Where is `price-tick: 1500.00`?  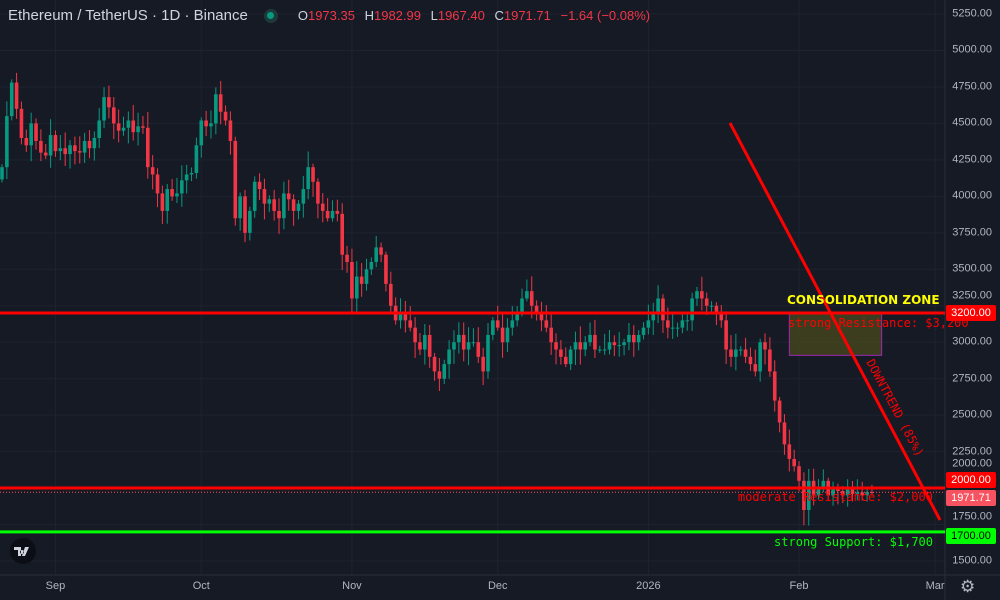 price-tick: 1500.00 is located at coordinates (972, 560).